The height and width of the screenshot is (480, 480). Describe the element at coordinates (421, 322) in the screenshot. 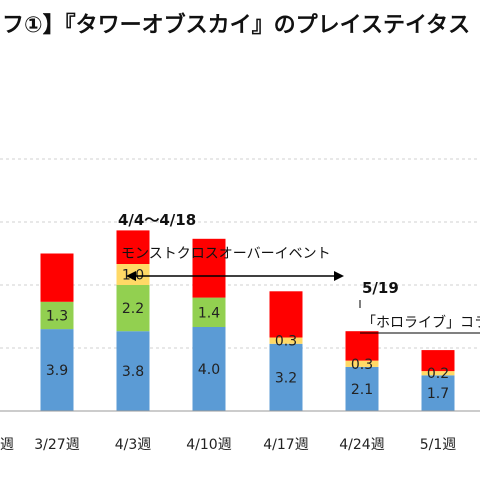

I see `event2-label: 「ホロライブ」コラ` at that location.